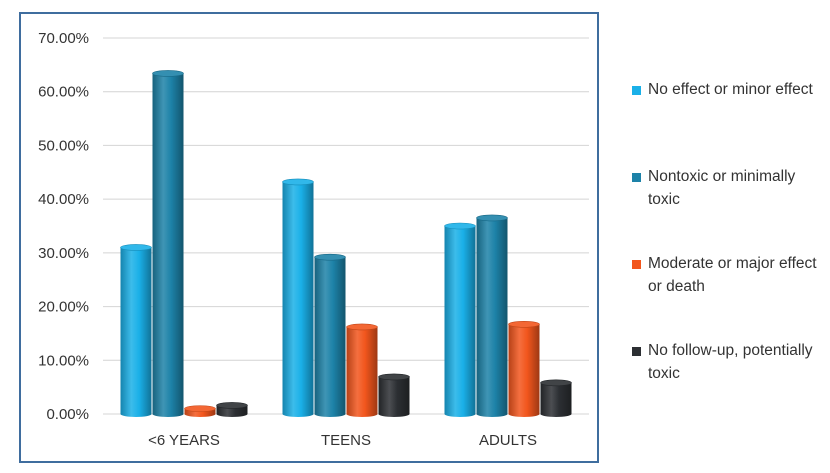 The image size is (830, 473). Describe the element at coordinates (63, 360) in the screenshot. I see `y-tick-label: 10.00%` at that location.